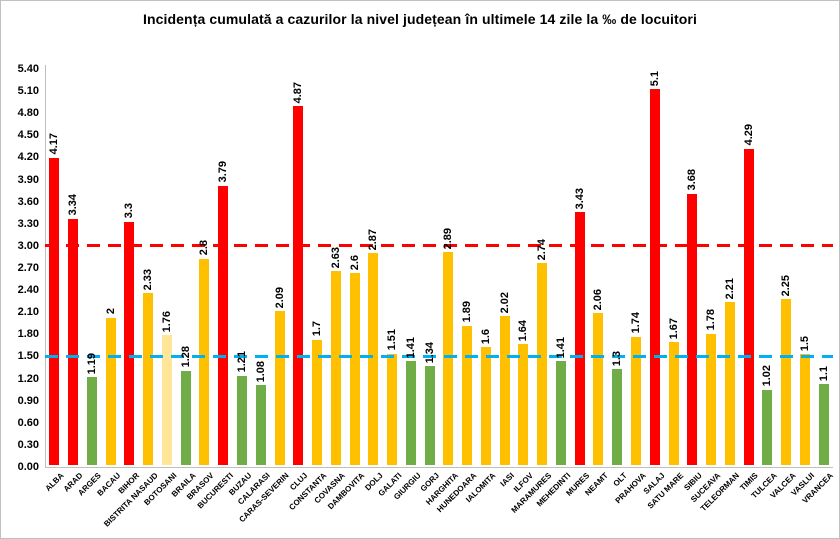 The height and width of the screenshot is (539, 840). What do you see at coordinates (767, 427) in the screenshot?
I see `bar-tulcea` at bounding box center [767, 427].